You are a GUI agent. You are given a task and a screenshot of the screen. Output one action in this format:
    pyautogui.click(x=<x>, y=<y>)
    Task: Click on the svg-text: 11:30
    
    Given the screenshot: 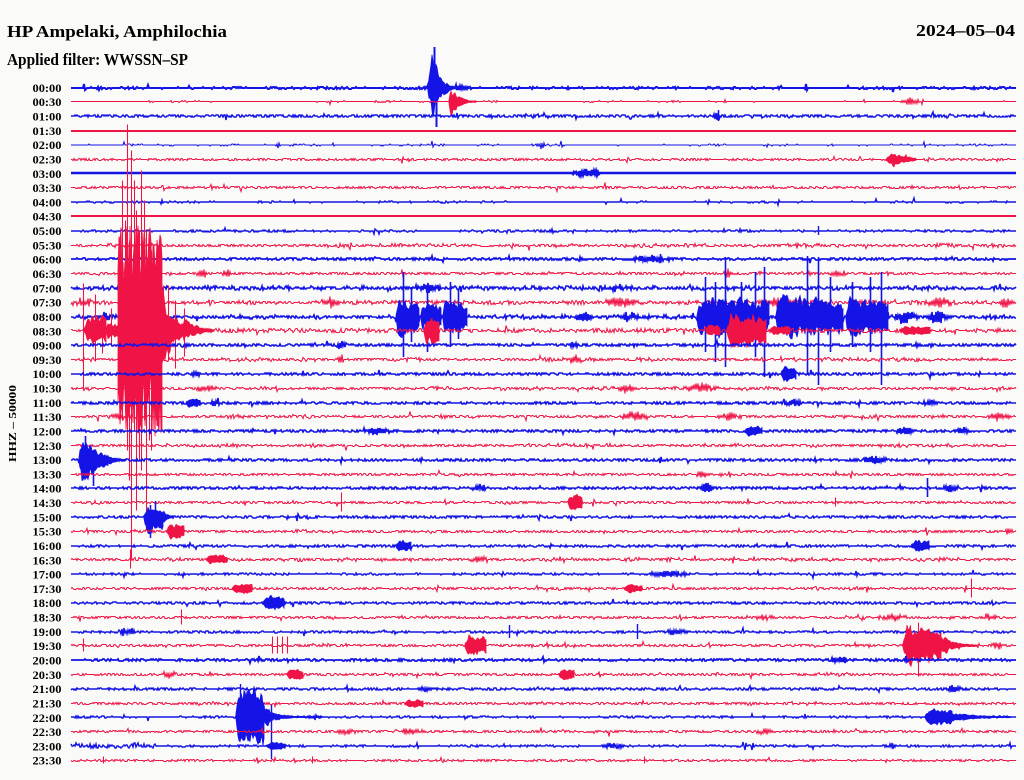 What is the action you would take?
    pyautogui.click(x=47, y=417)
    